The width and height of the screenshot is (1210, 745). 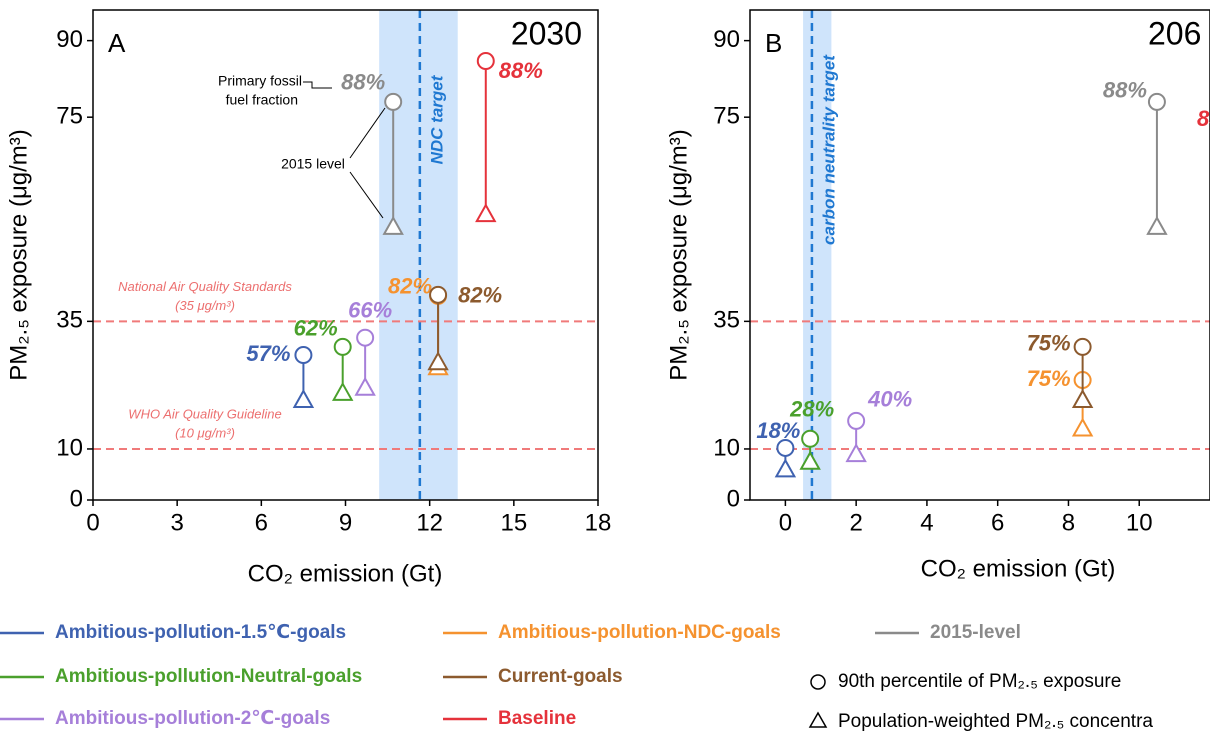 I want to click on target-label: carbon neutrality target, so click(x=828, y=149).